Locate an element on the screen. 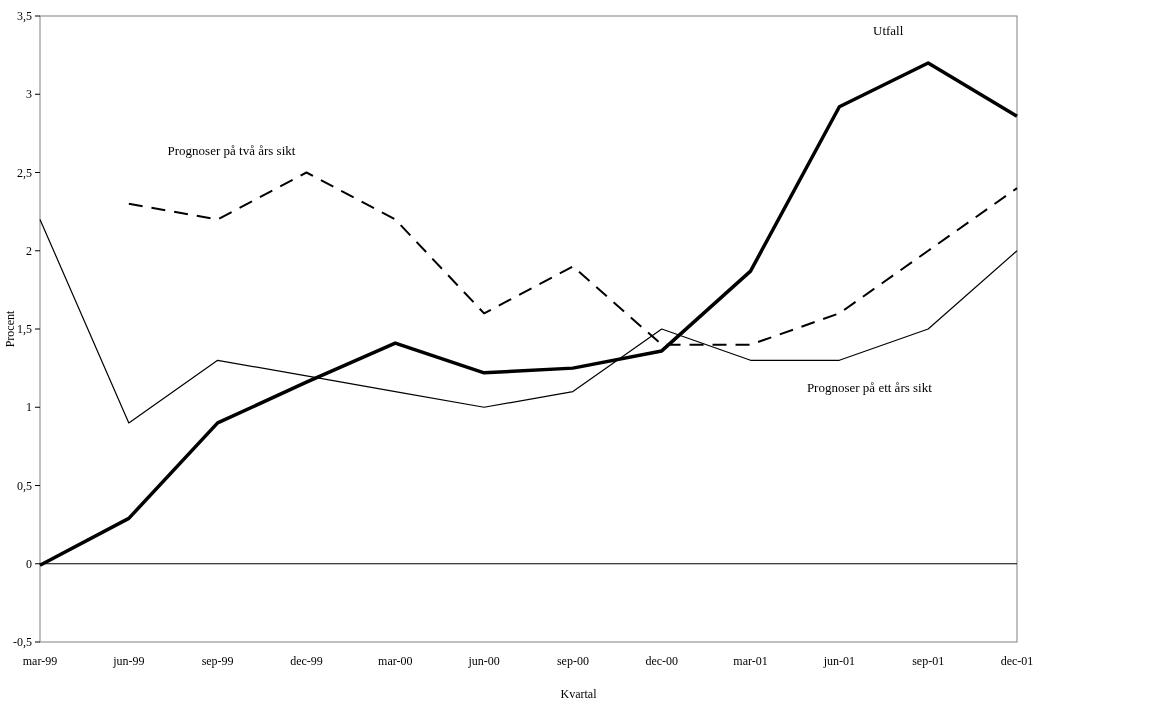  y-tick-label: 0 is located at coordinates (29, 563).